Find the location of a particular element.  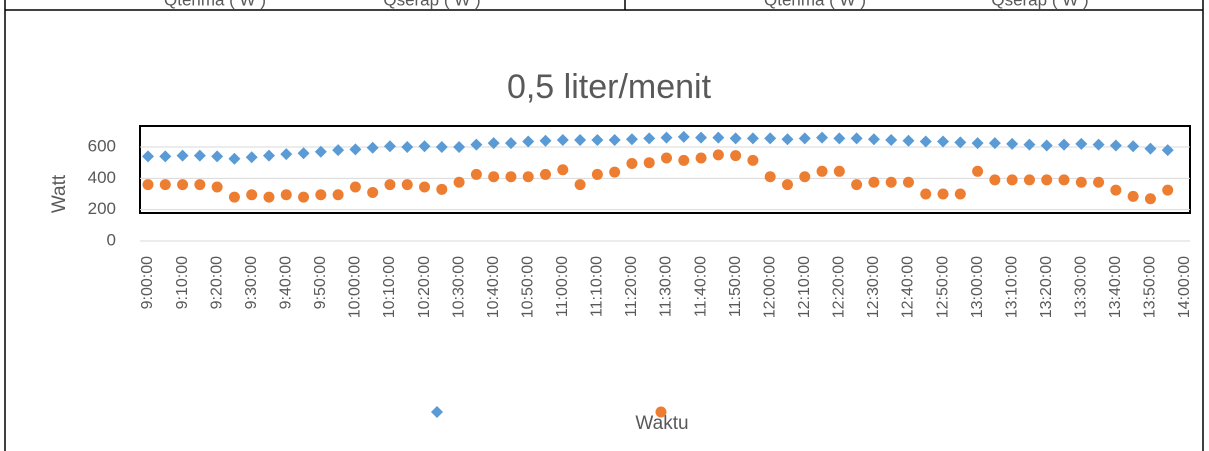

y-tick-label: 200 is located at coordinates (102, 208).